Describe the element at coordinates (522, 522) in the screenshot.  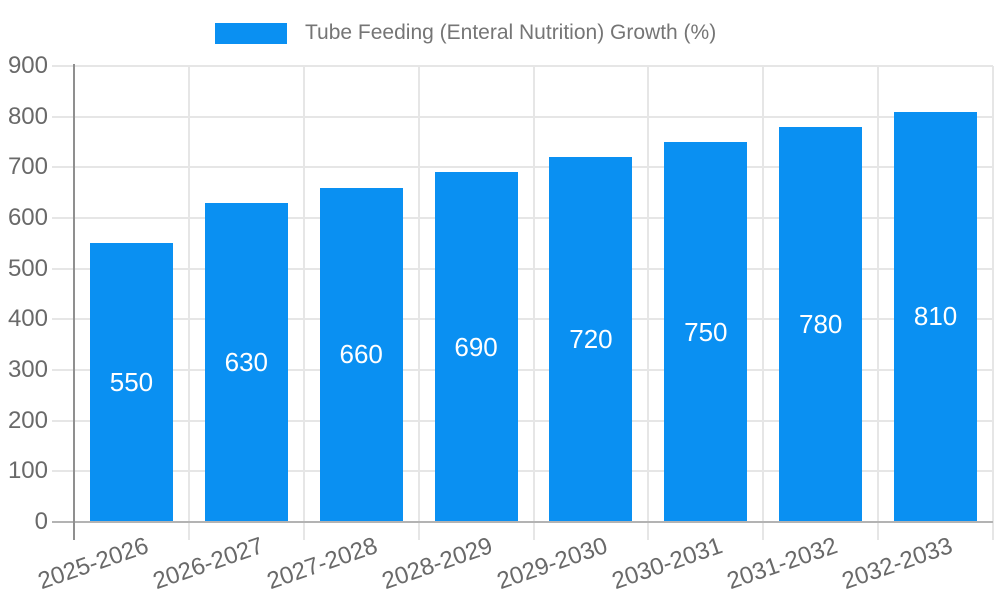
I see `x-axis-line` at that location.